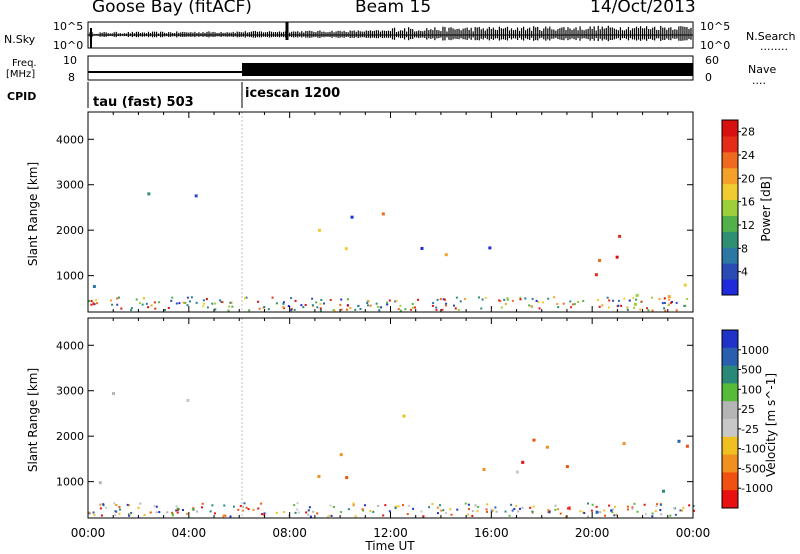 The image size is (800, 554). I want to click on x-tick-label: 00:00, so click(693, 533).